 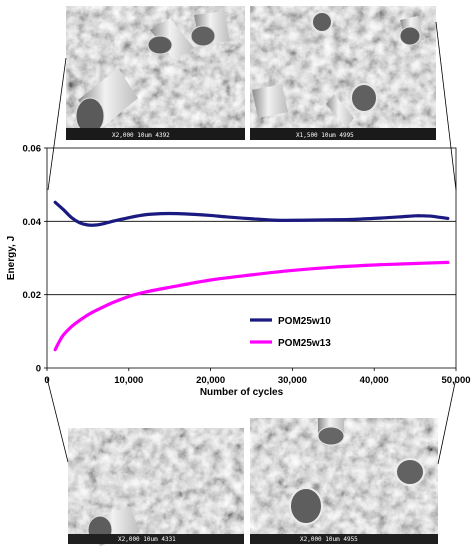 I want to click on y-tick-label: 0, so click(x=38, y=369).